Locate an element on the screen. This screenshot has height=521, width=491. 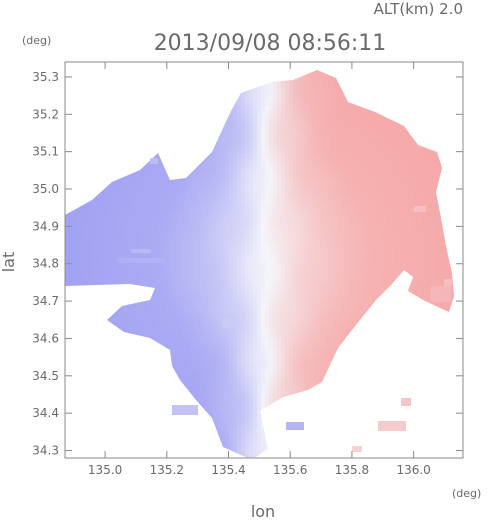
altitude-label: ALT(km) 2.0 is located at coordinates (418, 9).